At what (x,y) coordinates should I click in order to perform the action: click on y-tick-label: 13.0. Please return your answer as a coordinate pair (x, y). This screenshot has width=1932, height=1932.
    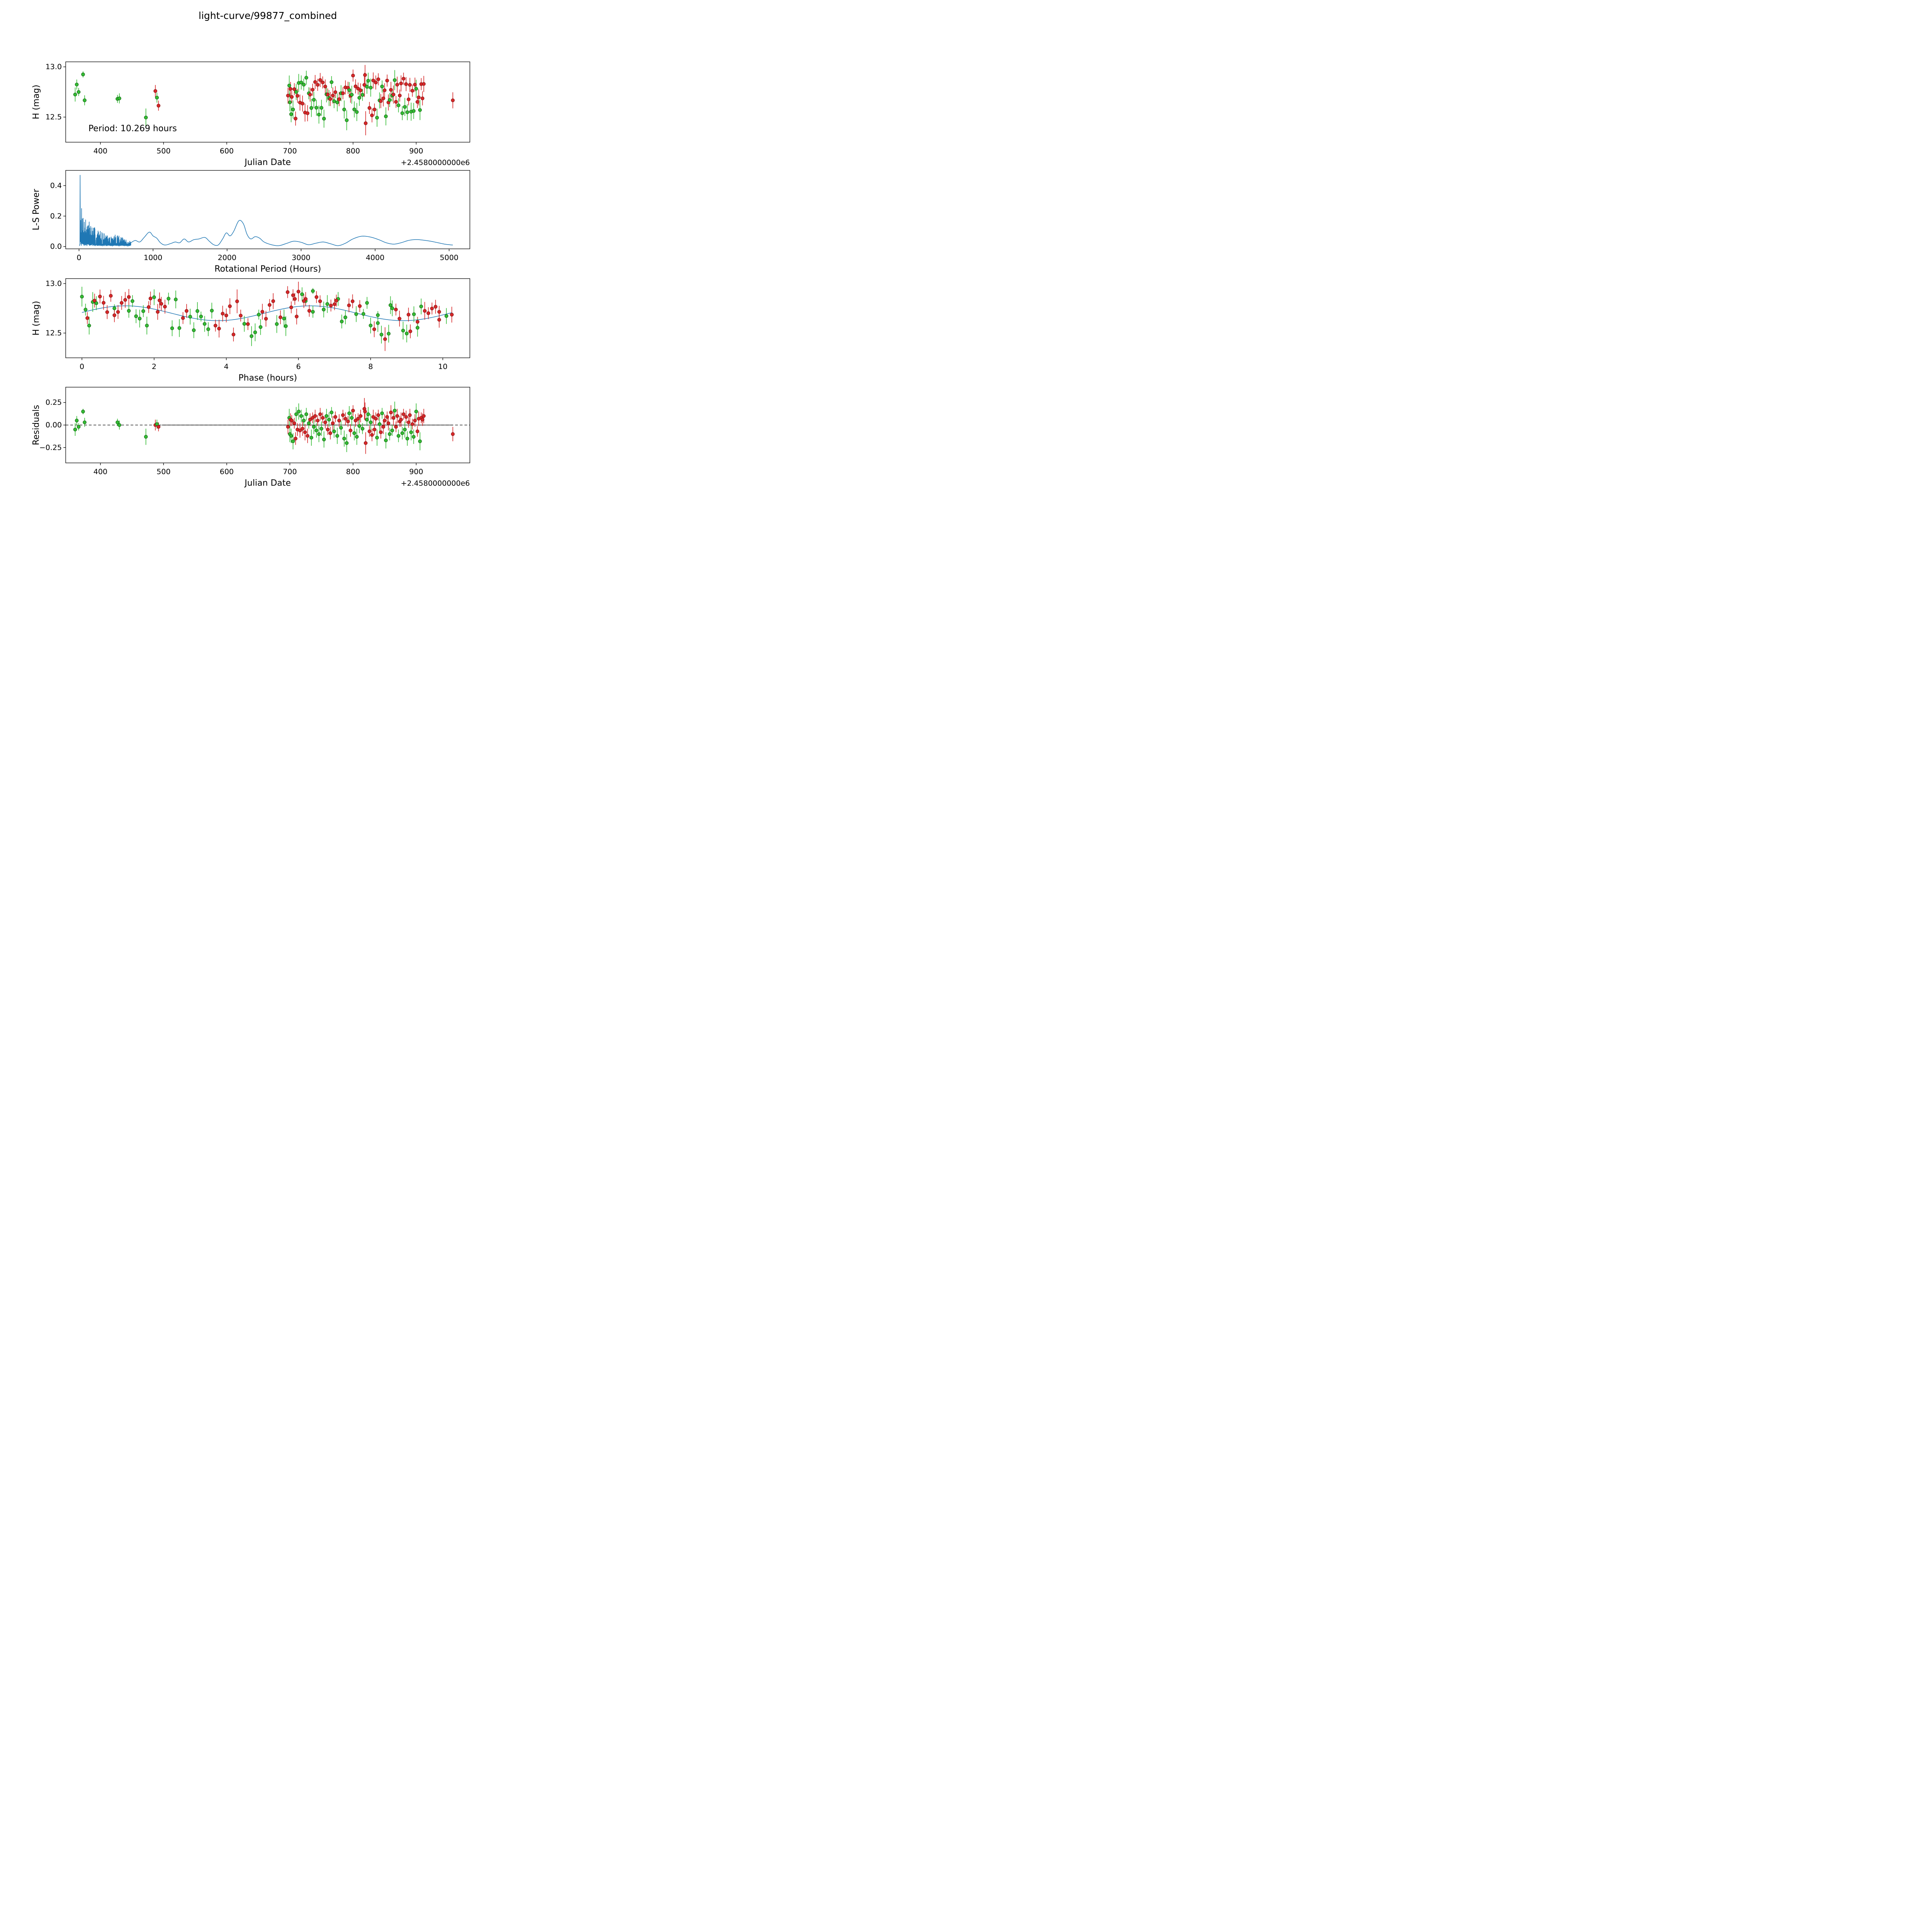
    Looking at the image, I should click on (54, 284).